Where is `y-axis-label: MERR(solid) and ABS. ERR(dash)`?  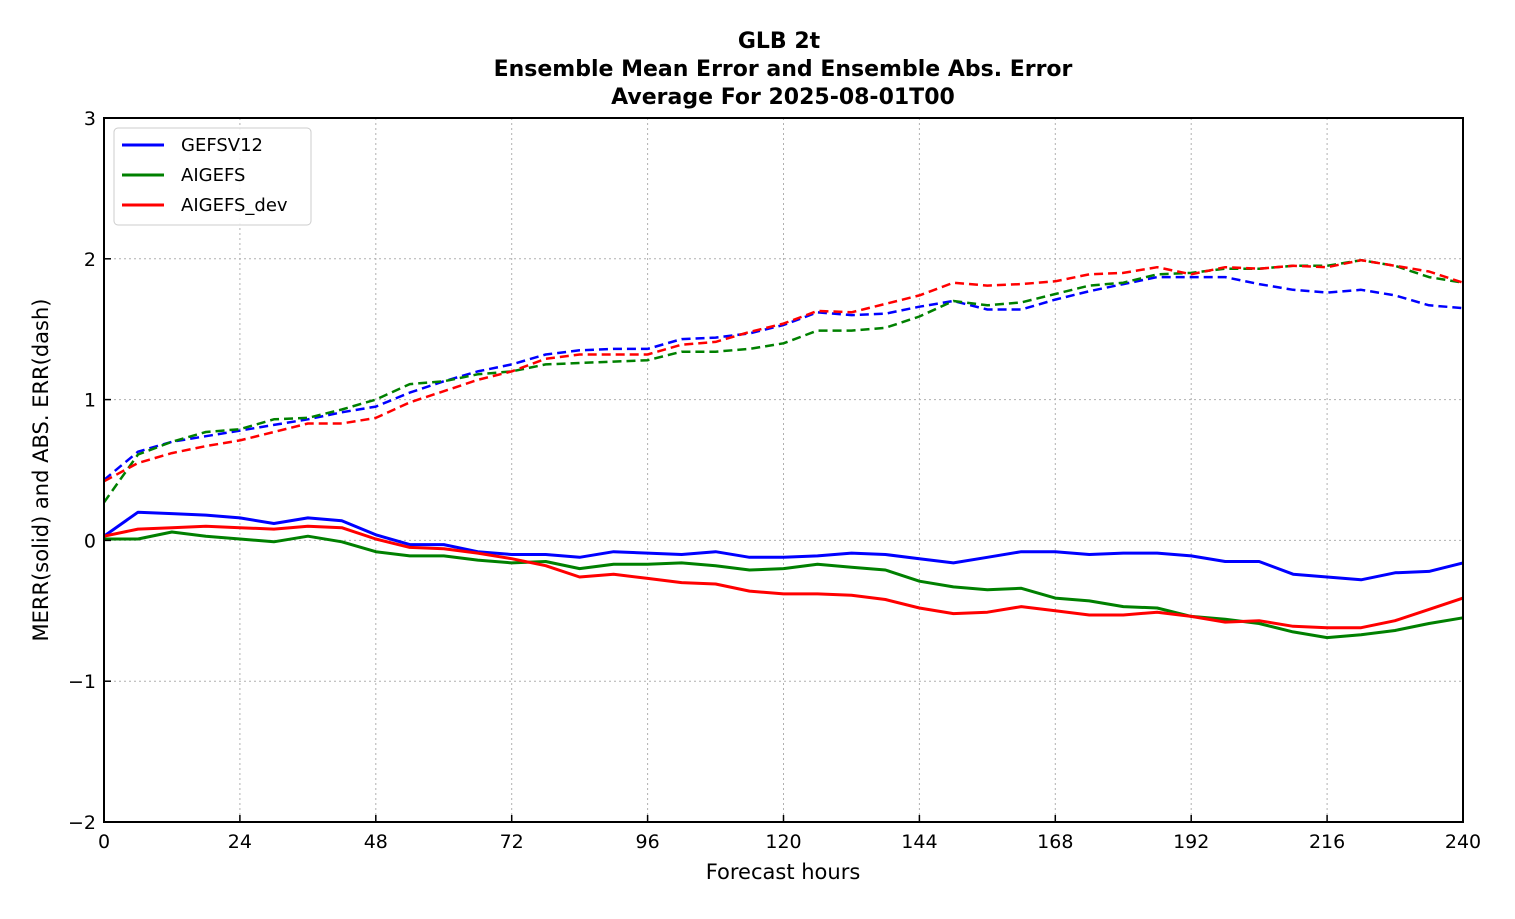 y-axis-label: MERR(solid) and ABS. ERR(dash) is located at coordinates (41, 470).